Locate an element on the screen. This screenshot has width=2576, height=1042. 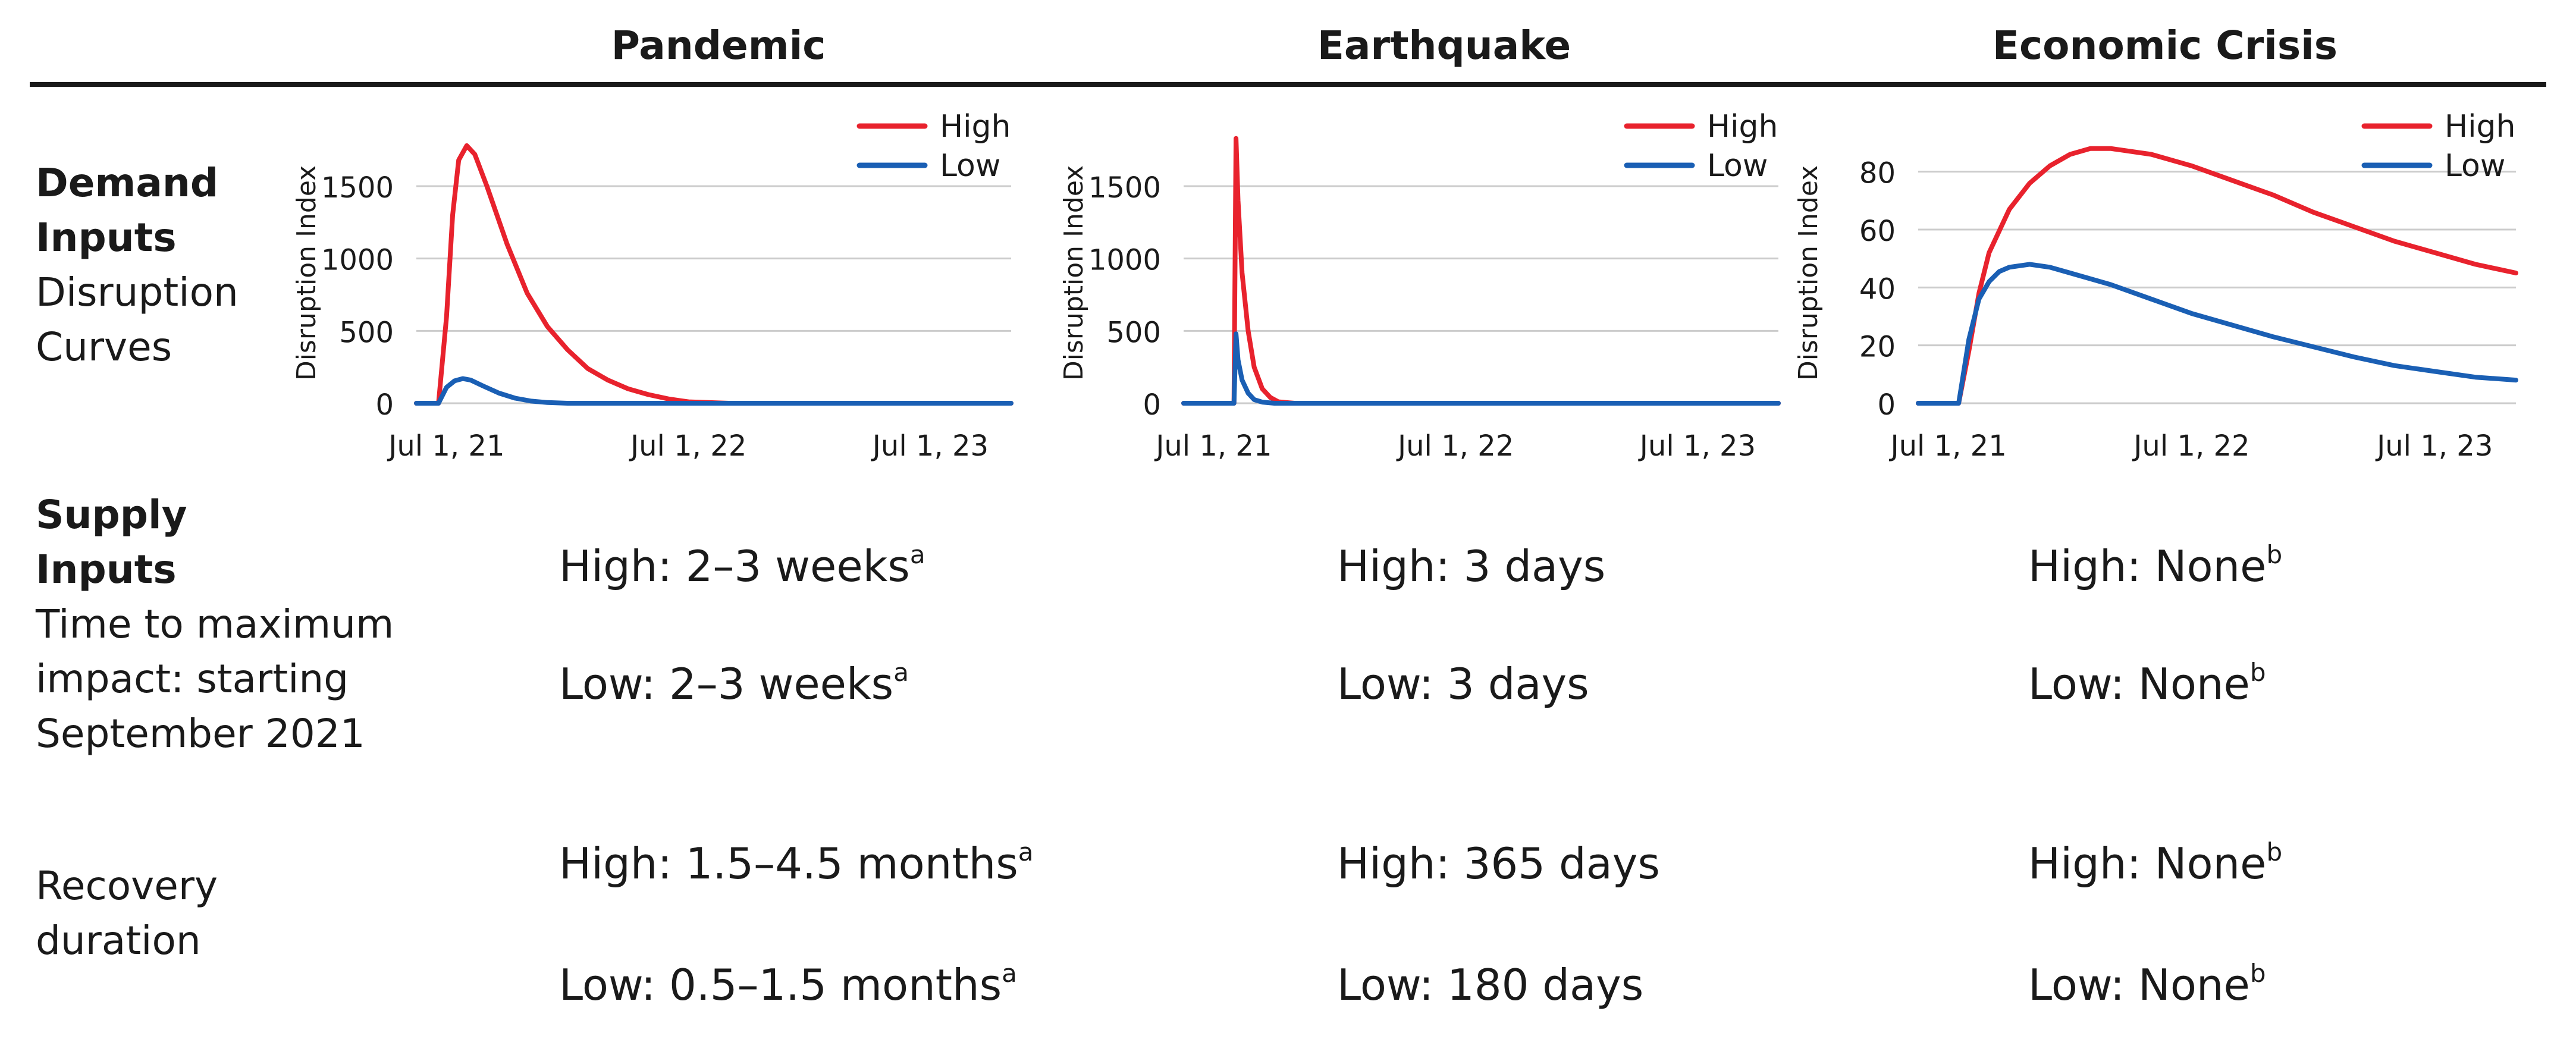
demand-title-2: Inputs is located at coordinates (106, 237).